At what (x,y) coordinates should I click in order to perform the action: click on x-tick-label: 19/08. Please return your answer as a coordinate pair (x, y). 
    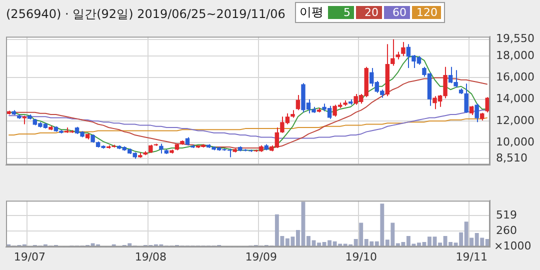
    Looking at the image, I should click on (150, 257).